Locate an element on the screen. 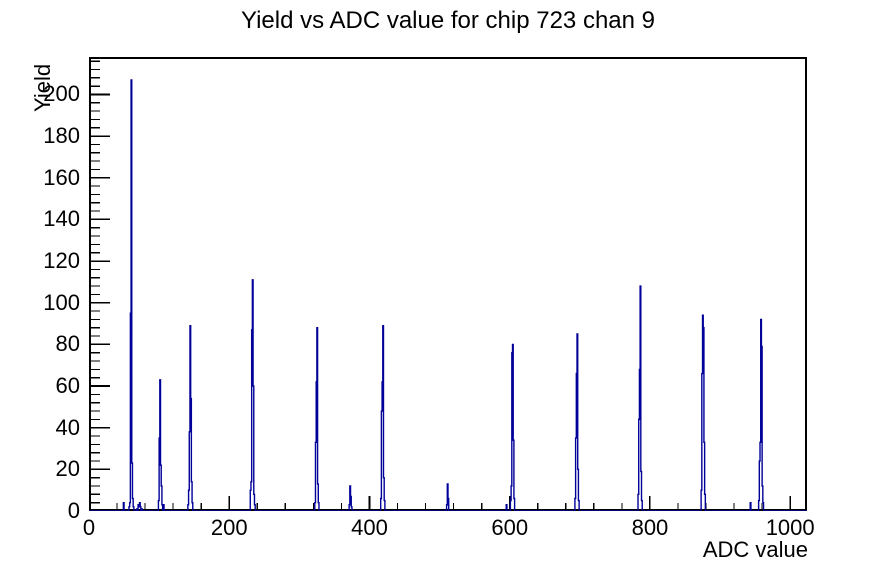 The width and height of the screenshot is (896, 572). x-tick-label: 600 is located at coordinates (510, 527).